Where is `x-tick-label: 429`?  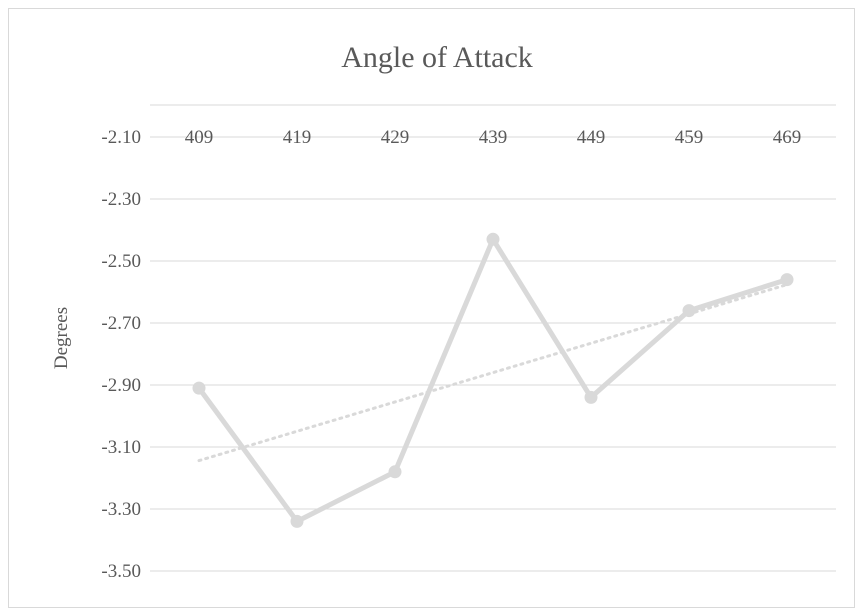
x-tick-label: 429 is located at coordinates (395, 137).